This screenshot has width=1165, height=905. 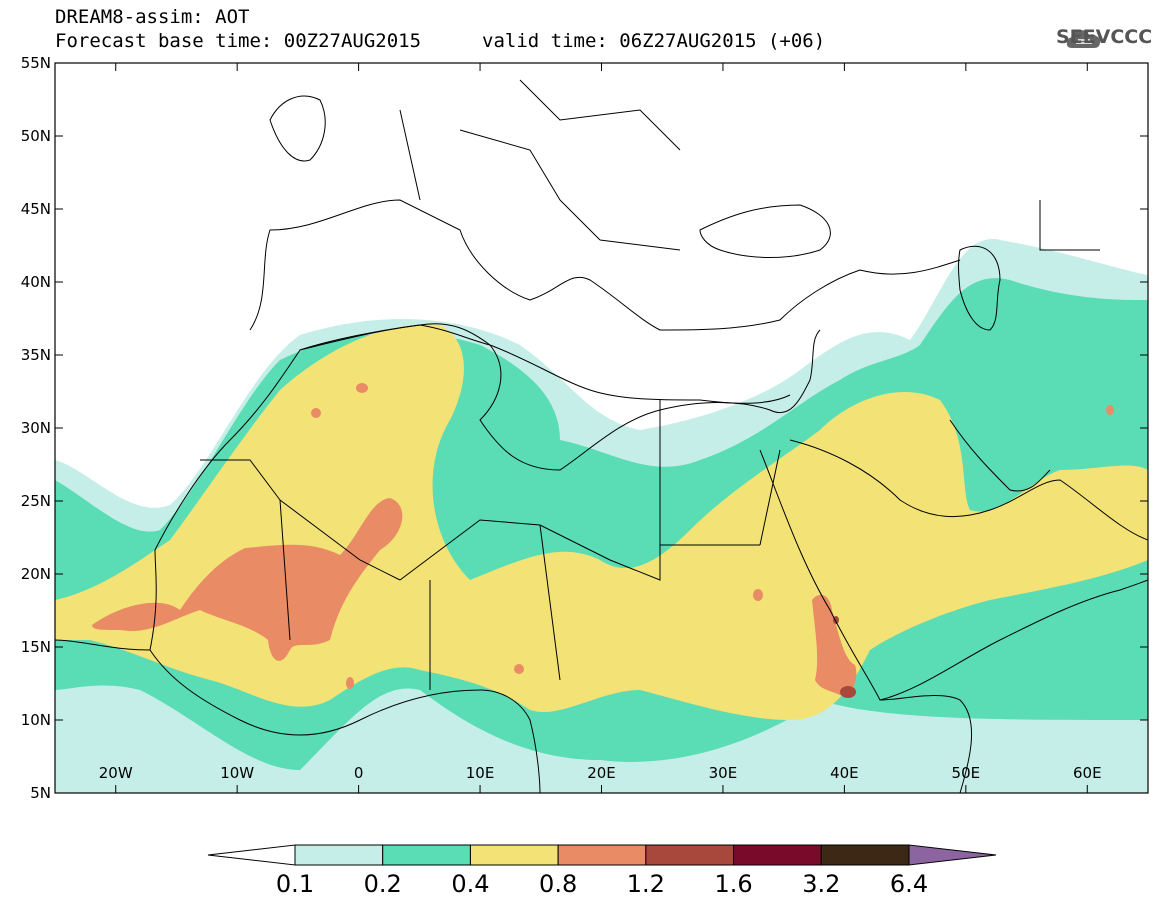 What do you see at coordinates (40, 793) in the screenshot?
I see `lat-label: 5N` at bounding box center [40, 793].